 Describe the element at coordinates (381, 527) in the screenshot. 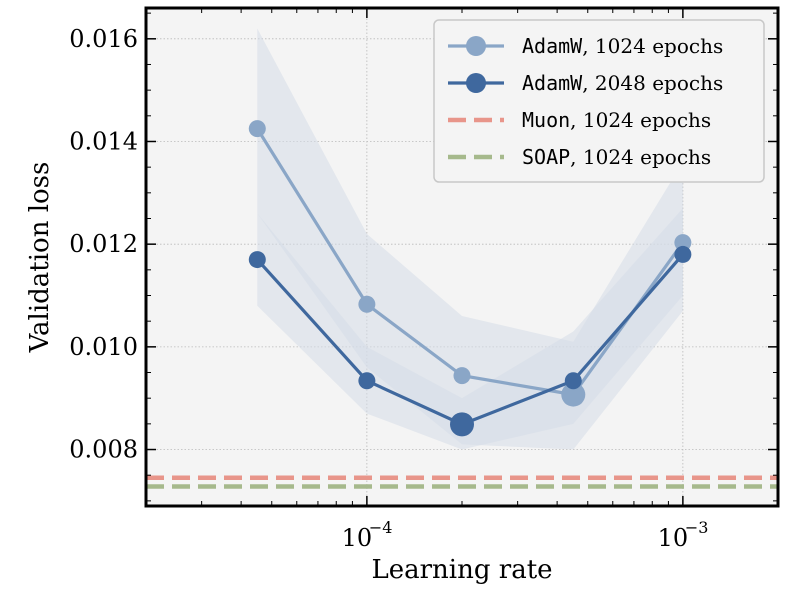

I see `x-tick-exponent: −4` at that location.